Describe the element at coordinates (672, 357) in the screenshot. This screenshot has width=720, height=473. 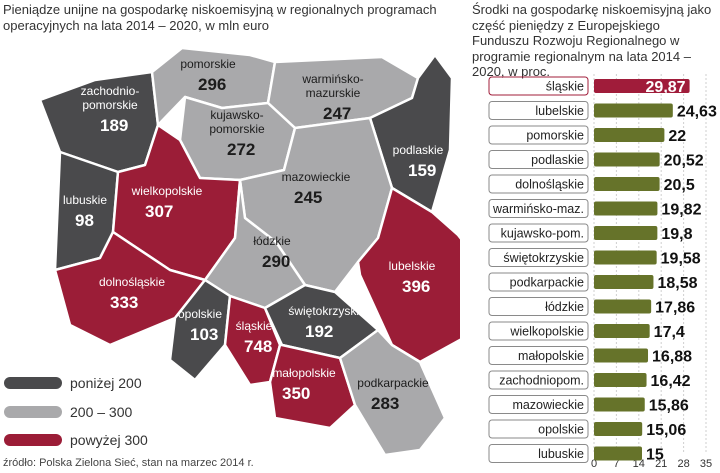
I see `bar-value-label: 16,88` at that location.